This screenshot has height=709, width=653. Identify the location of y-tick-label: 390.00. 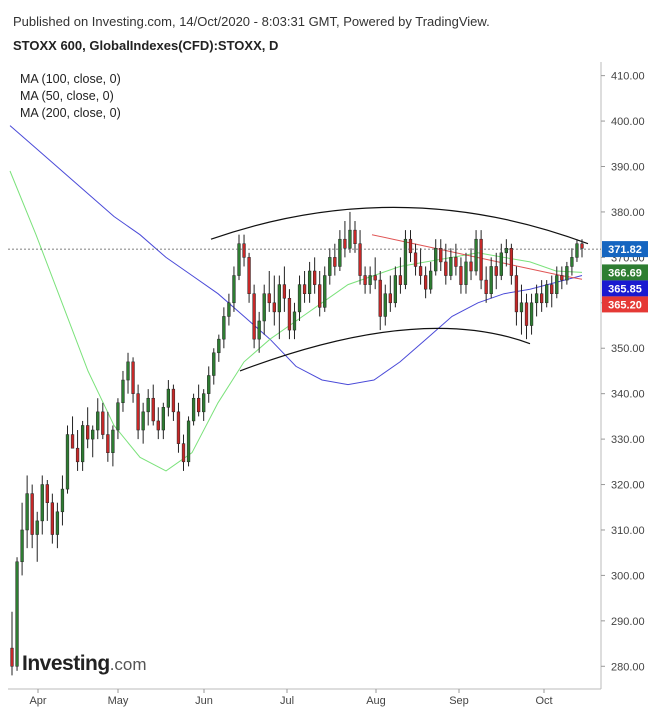
(628, 168).